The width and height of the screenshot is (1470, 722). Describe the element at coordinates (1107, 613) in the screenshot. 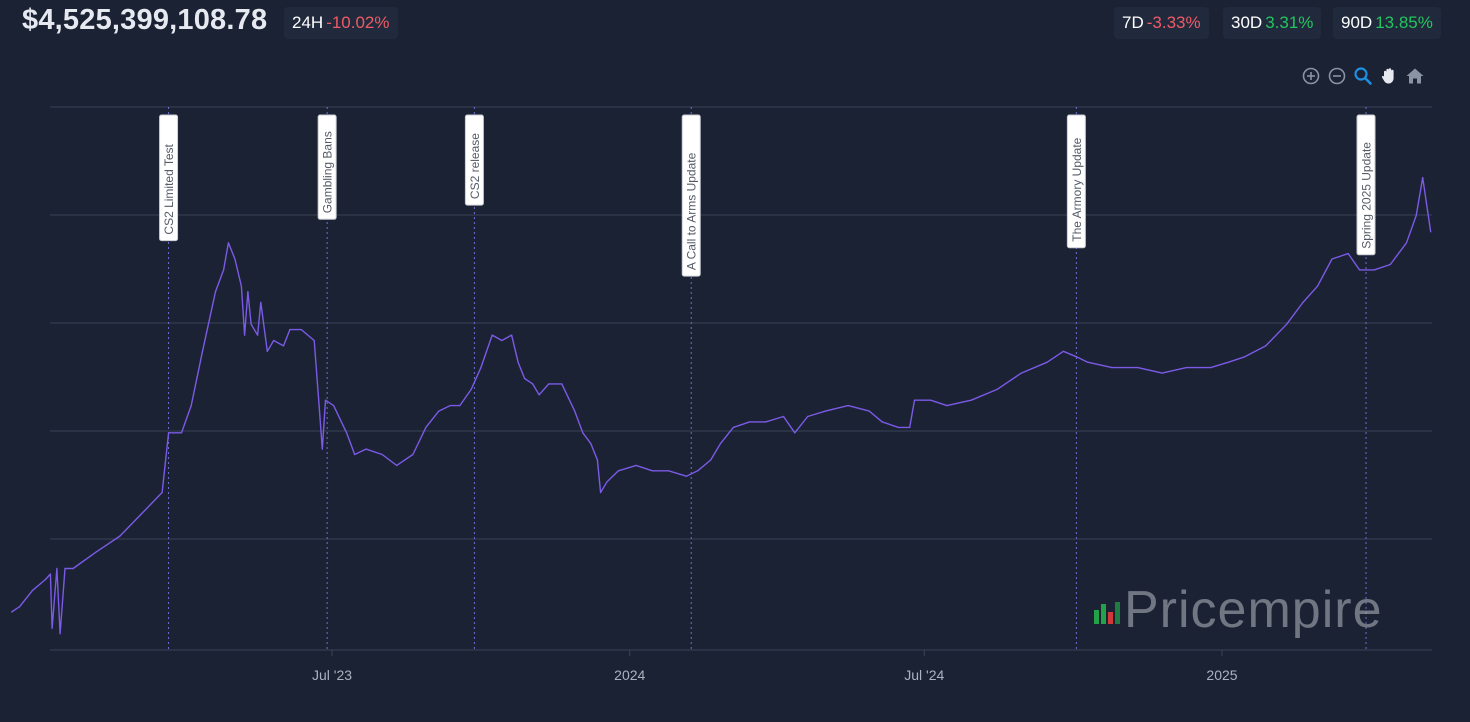

I see `pricempire-logo-icon` at that location.